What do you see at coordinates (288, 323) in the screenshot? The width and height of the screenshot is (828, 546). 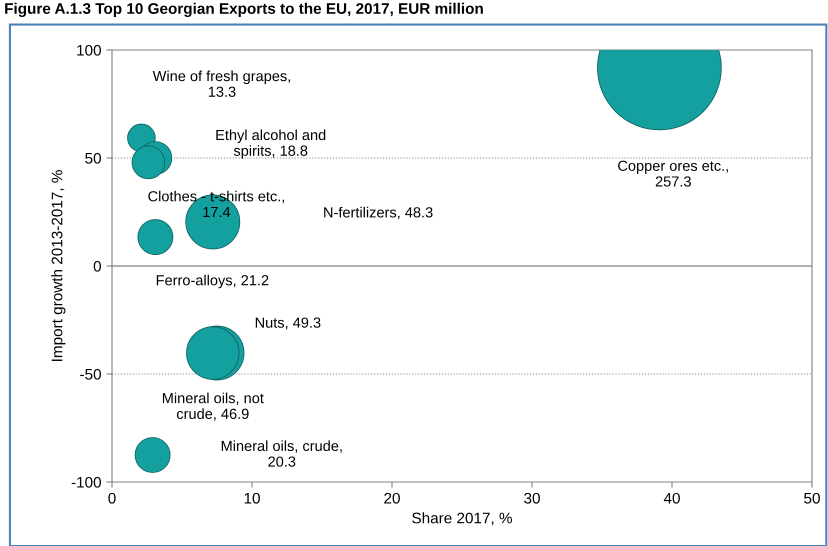 I see `annotation: Nuts, 49.3` at bounding box center [288, 323].